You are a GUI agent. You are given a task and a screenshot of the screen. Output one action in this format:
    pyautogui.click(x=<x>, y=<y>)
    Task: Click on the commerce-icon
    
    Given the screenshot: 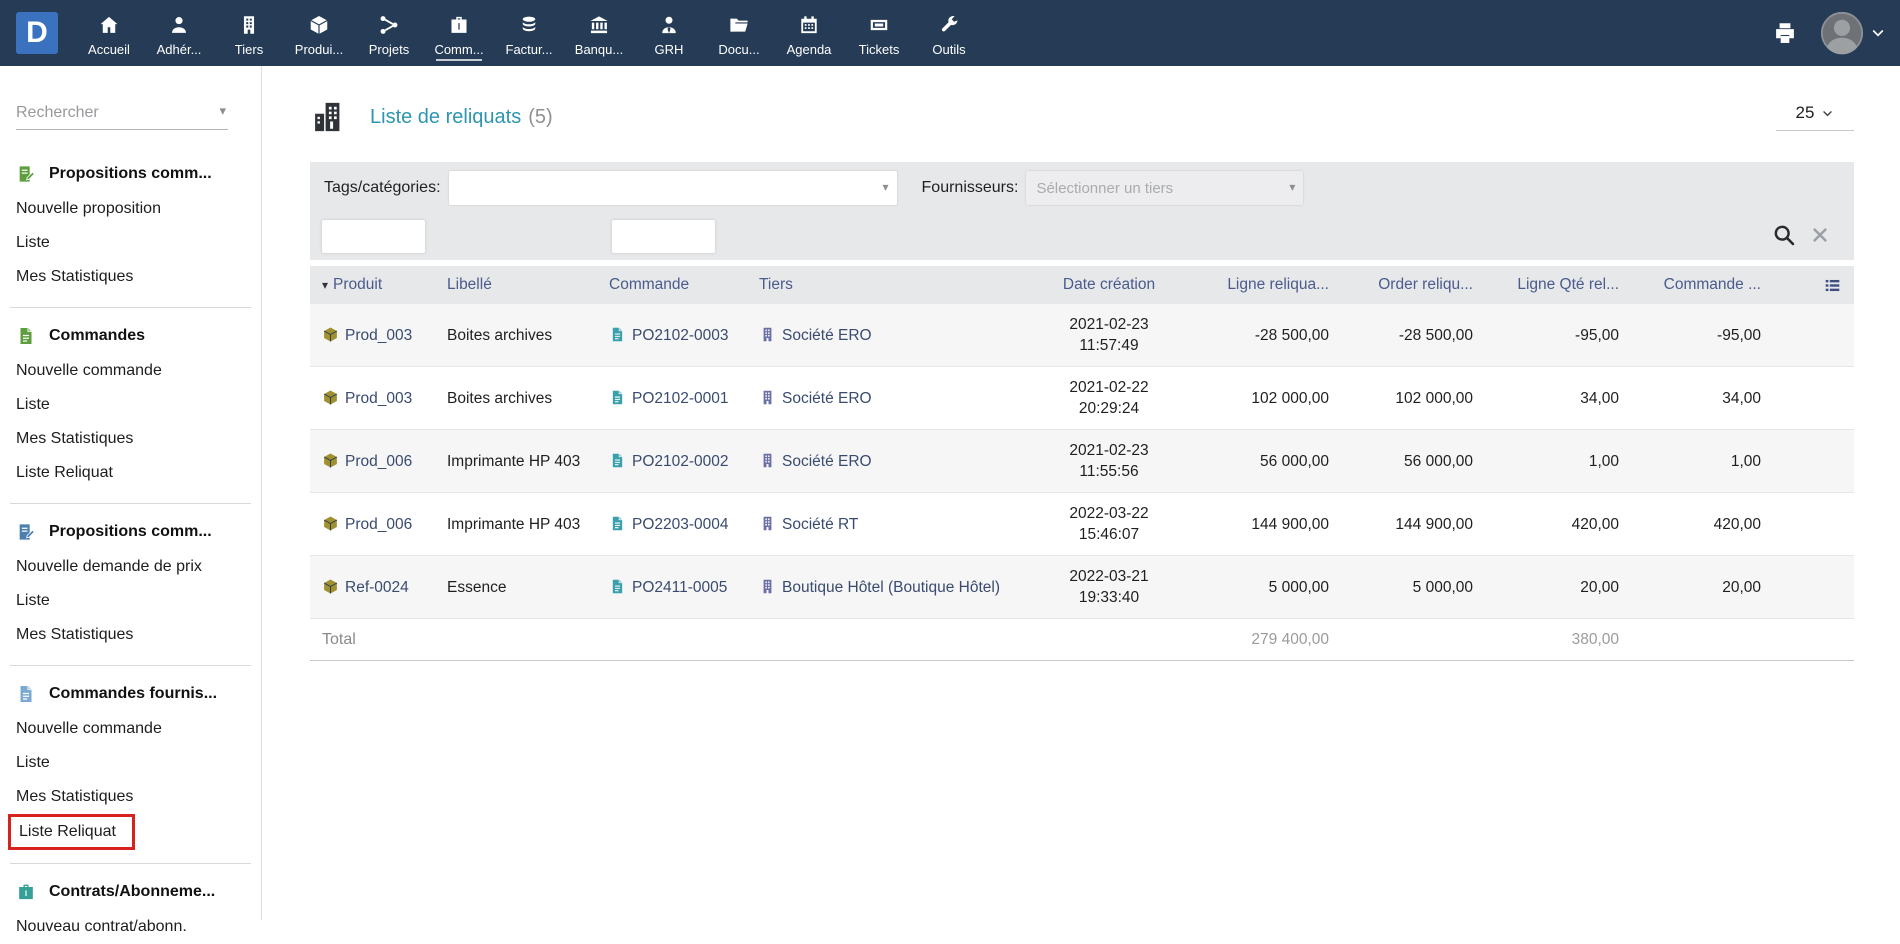 What is the action you would take?
    pyautogui.click(x=459, y=25)
    